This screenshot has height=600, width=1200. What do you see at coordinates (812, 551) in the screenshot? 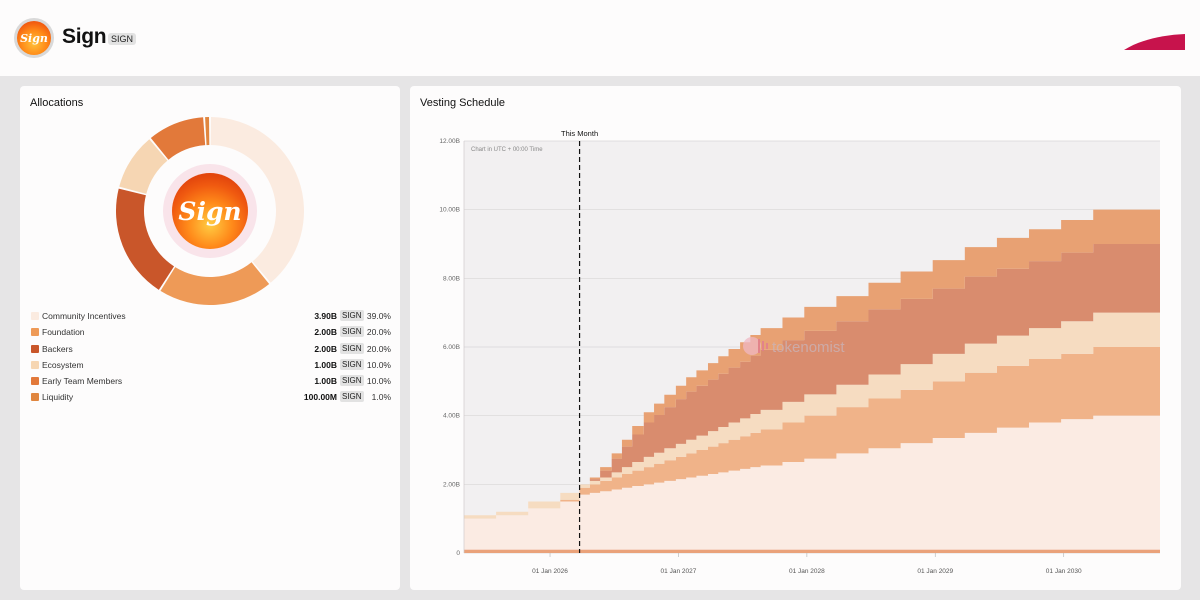
I see `area-series-liquidity` at bounding box center [812, 551].